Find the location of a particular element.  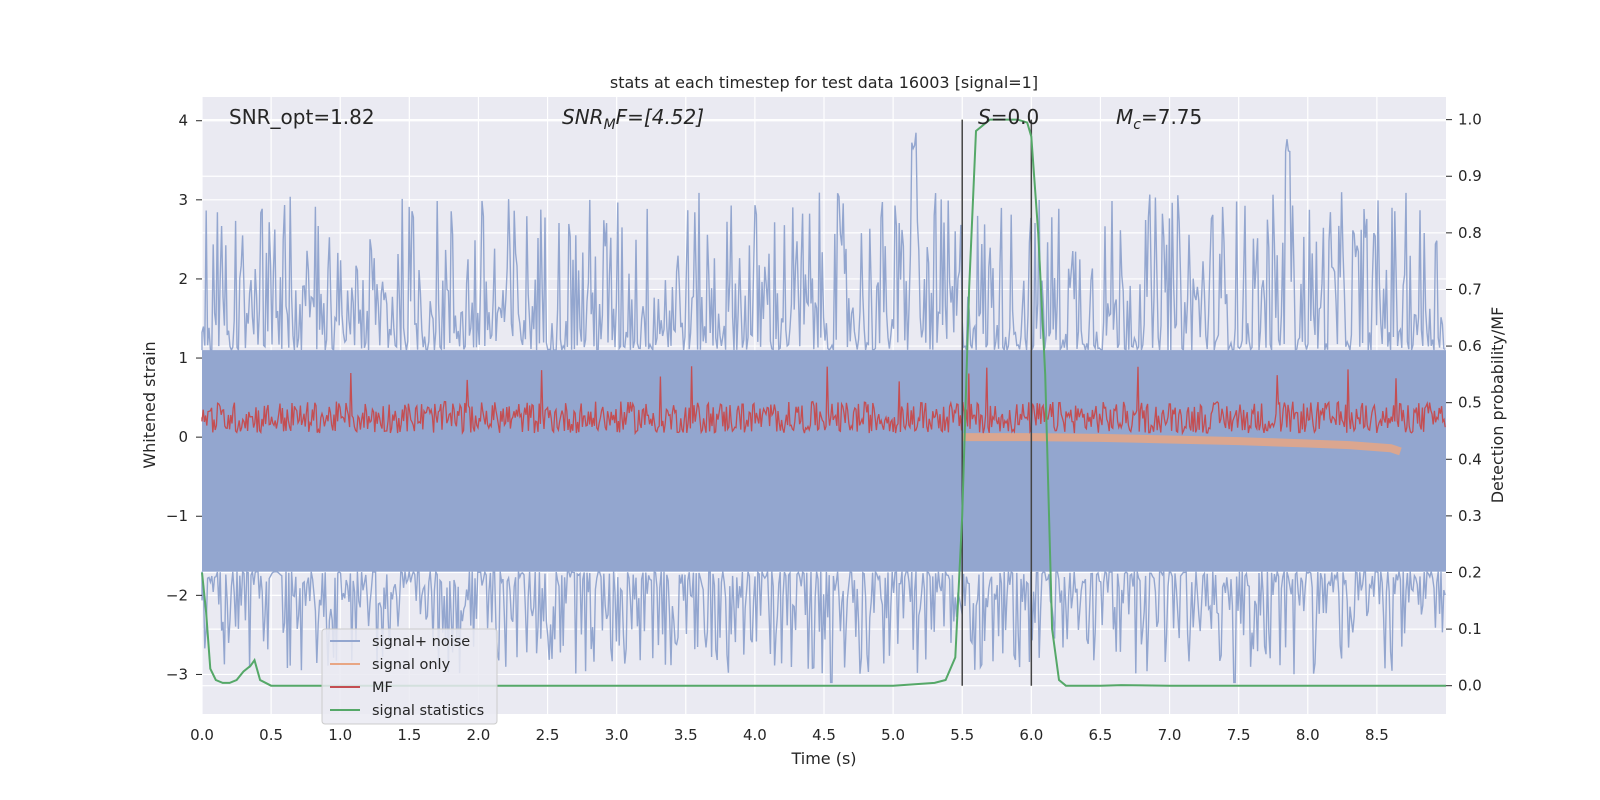

y-tick-label-left: 4 is located at coordinates (183, 121).